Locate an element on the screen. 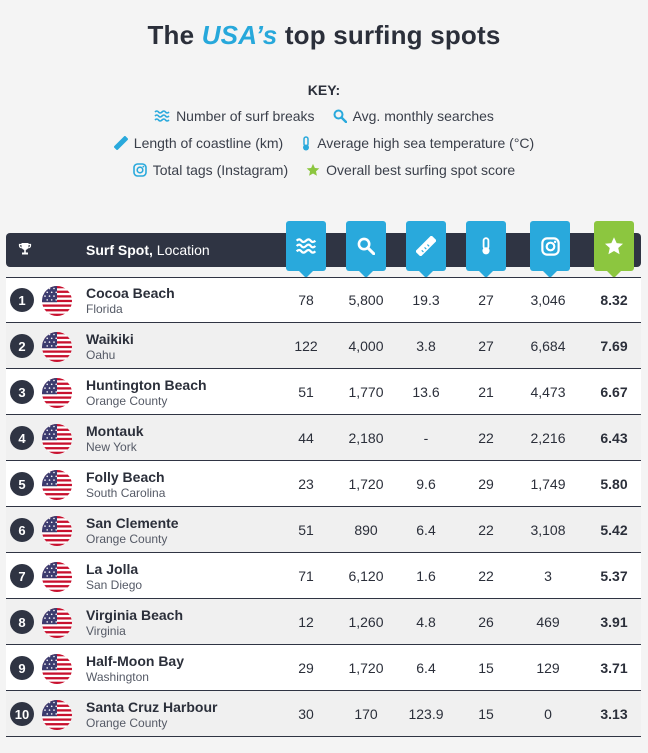  cell-temp: 27 is located at coordinates (486, 346).